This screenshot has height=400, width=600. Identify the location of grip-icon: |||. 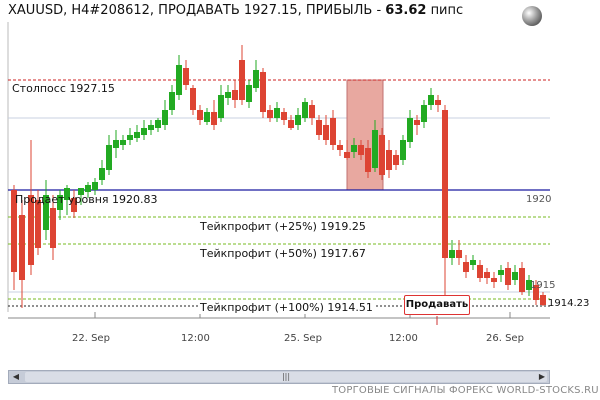
(286, 376).